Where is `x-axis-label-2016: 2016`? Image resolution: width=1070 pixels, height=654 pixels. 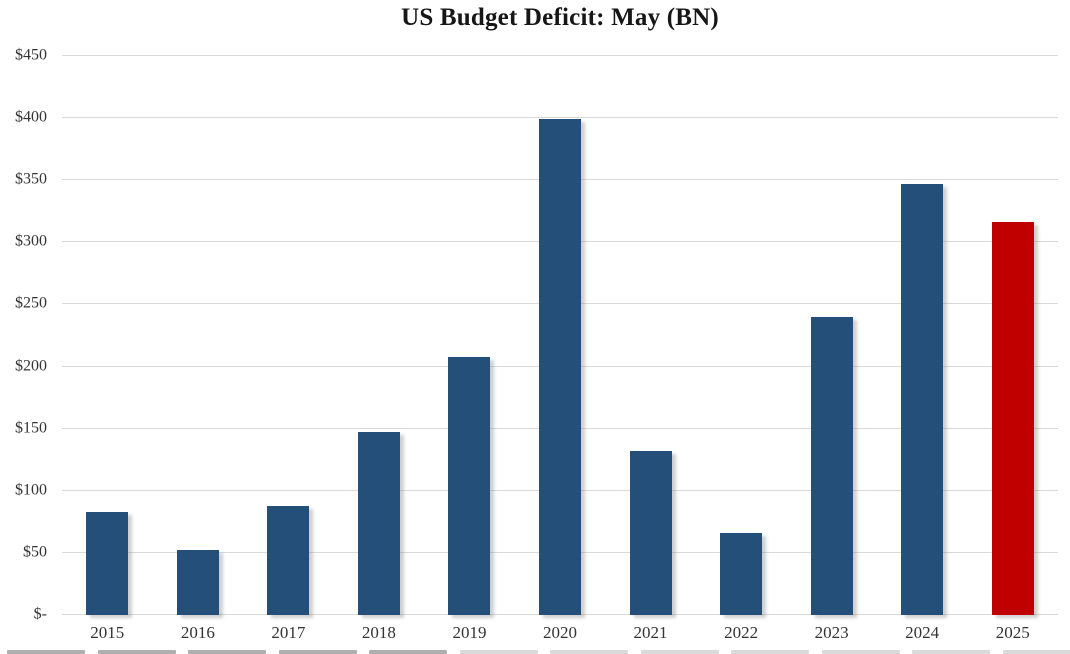 x-axis-label-2016: 2016 is located at coordinates (197, 632).